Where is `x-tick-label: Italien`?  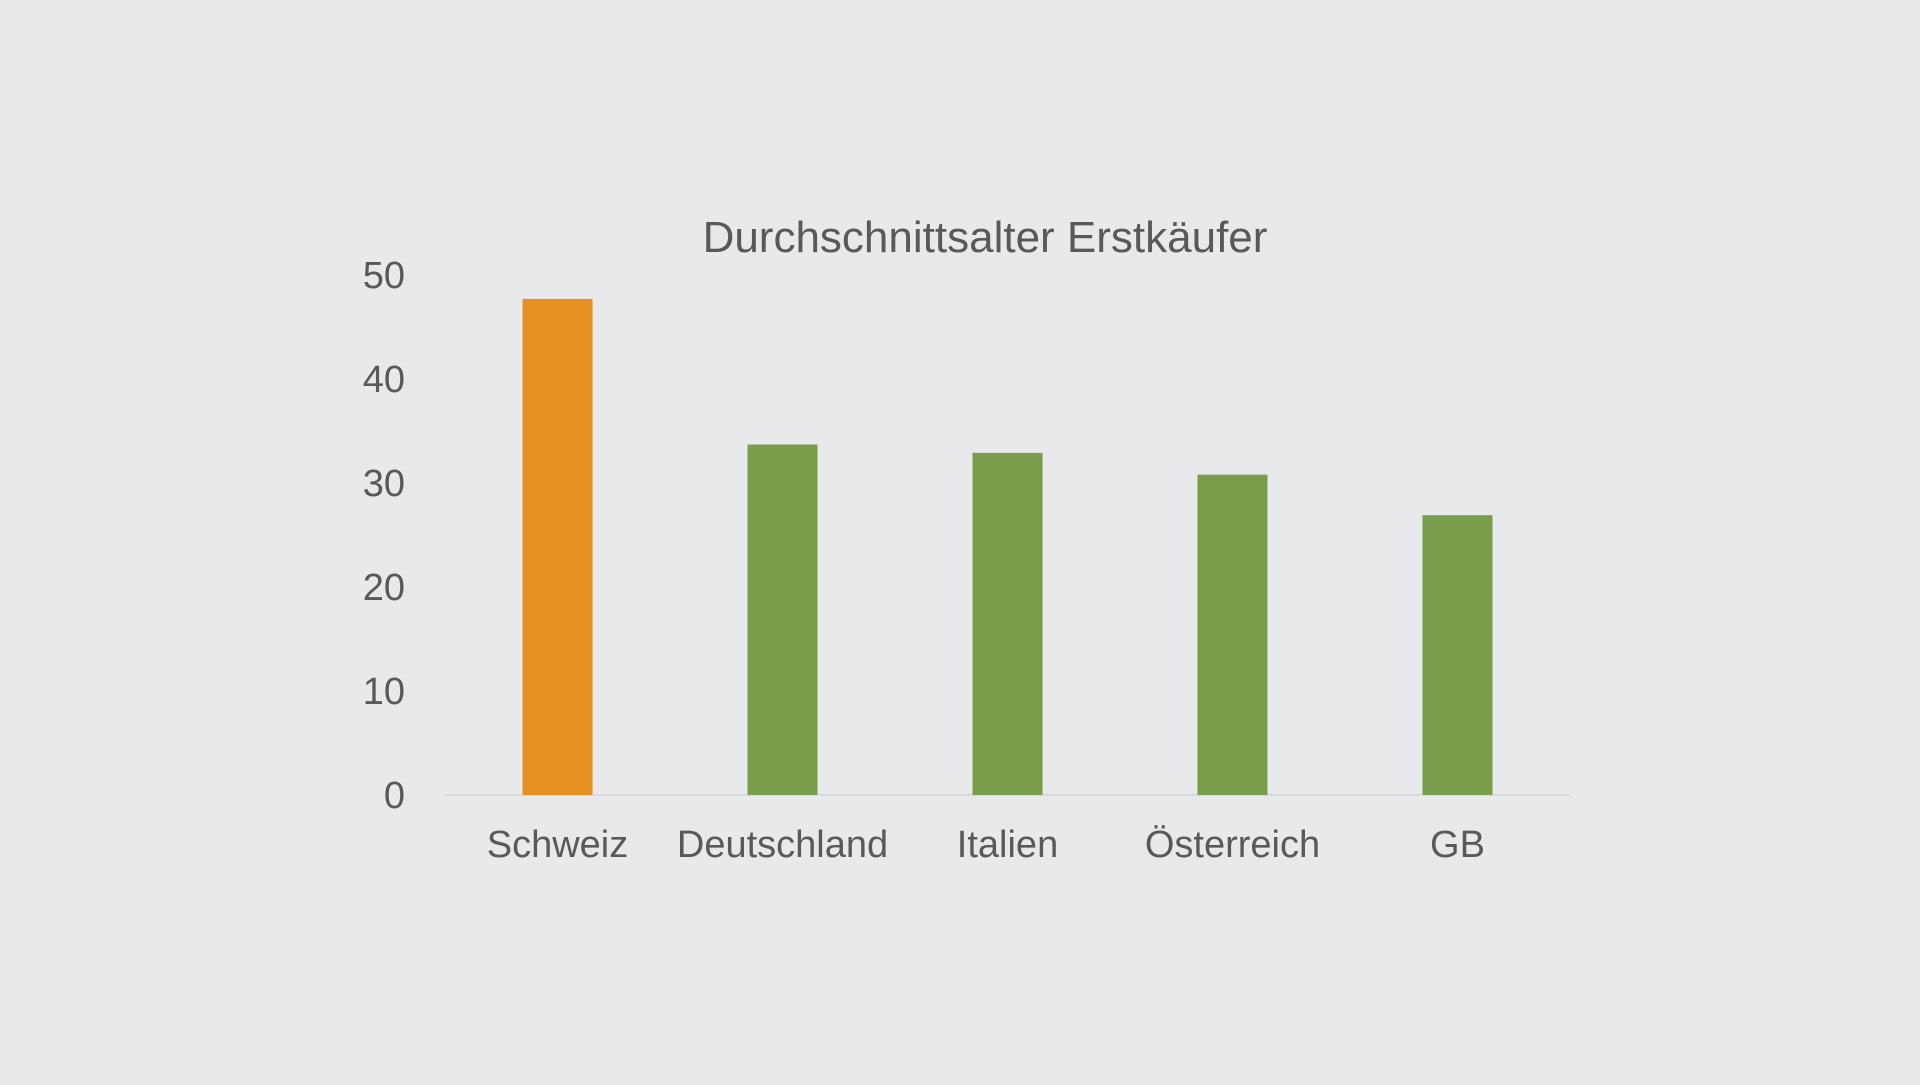 x-tick-label: Italien is located at coordinates (1007, 845).